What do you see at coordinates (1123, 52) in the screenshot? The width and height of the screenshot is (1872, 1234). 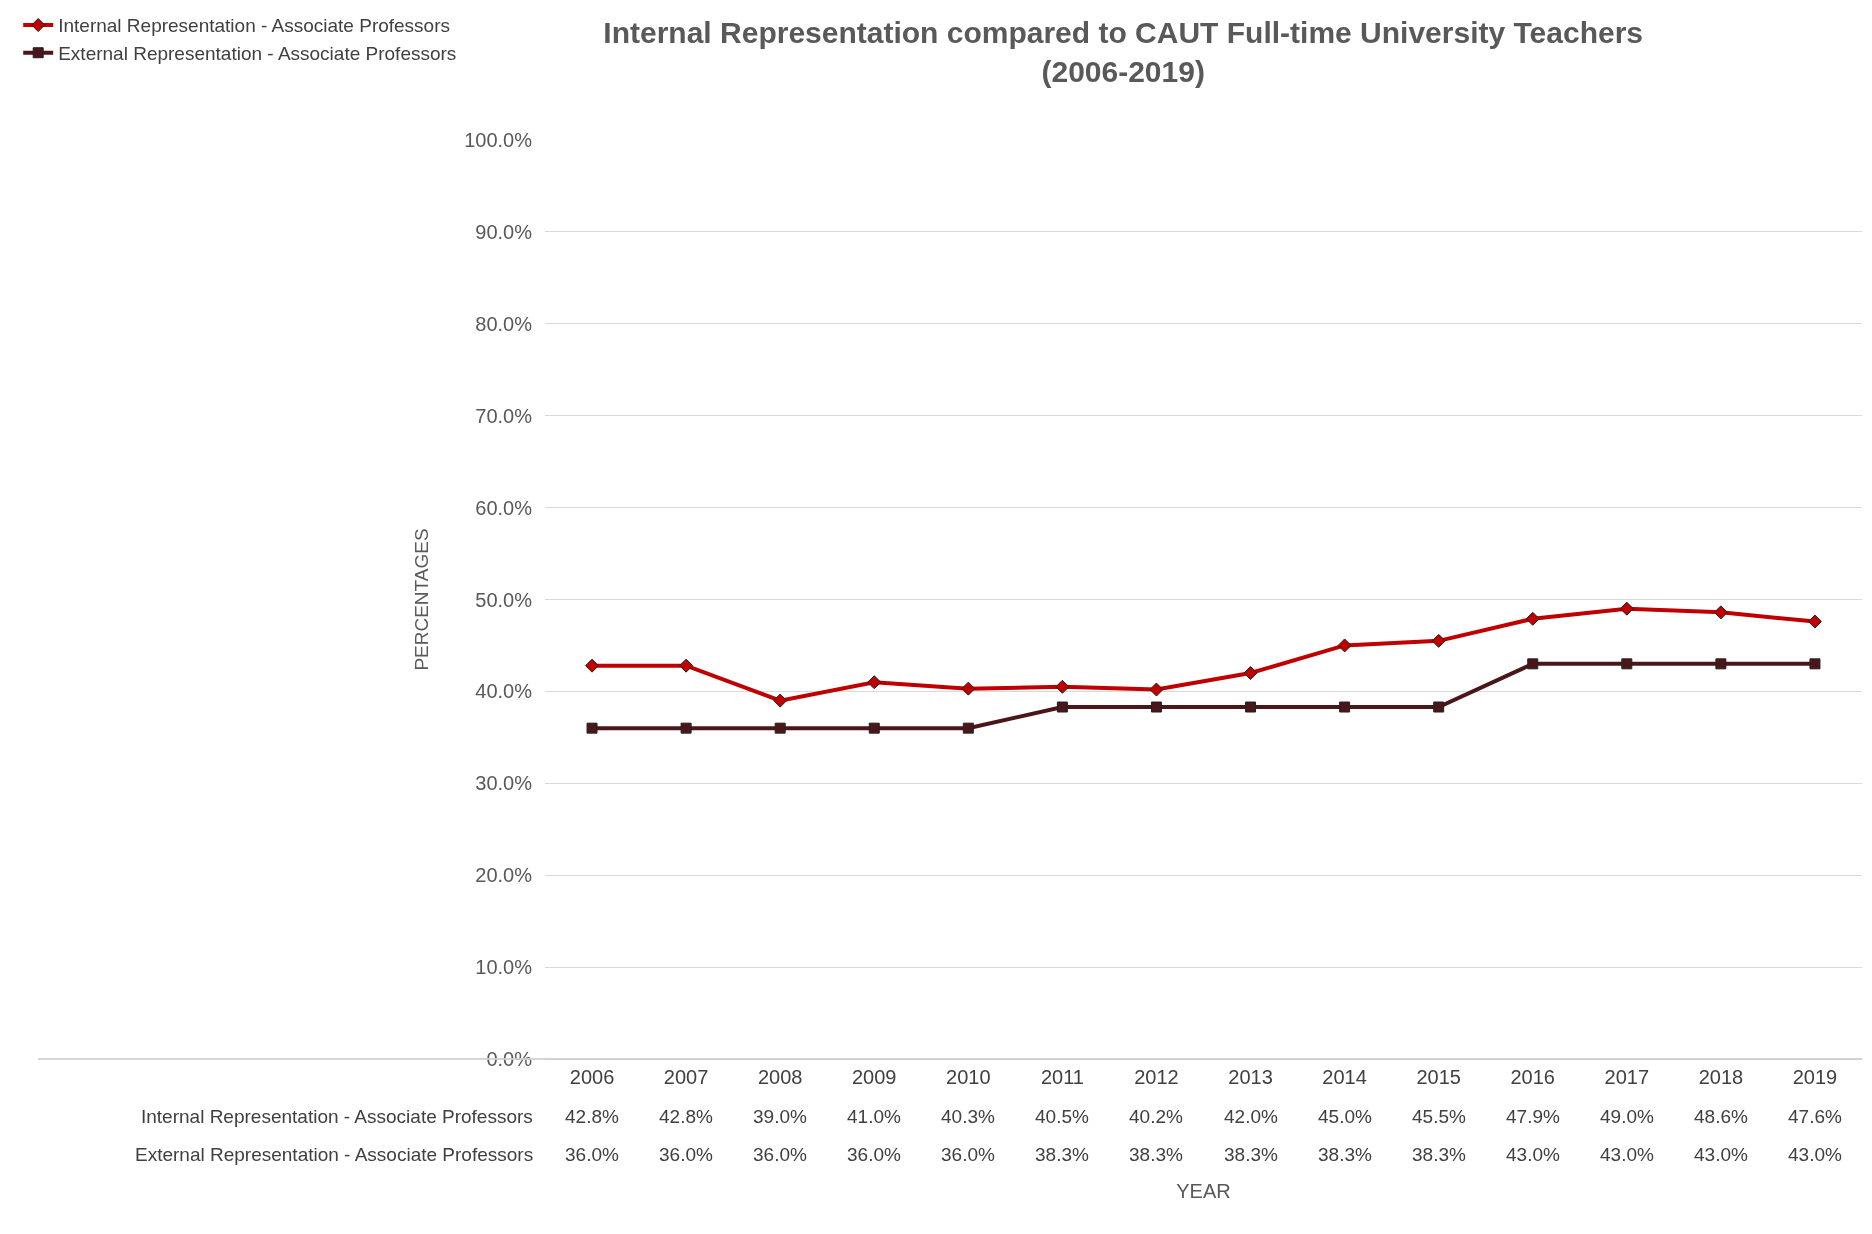 I see `chart-title: Internal Representation compared to CAUT Full-time University Teachers (2006-2019)` at bounding box center [1123, 52].